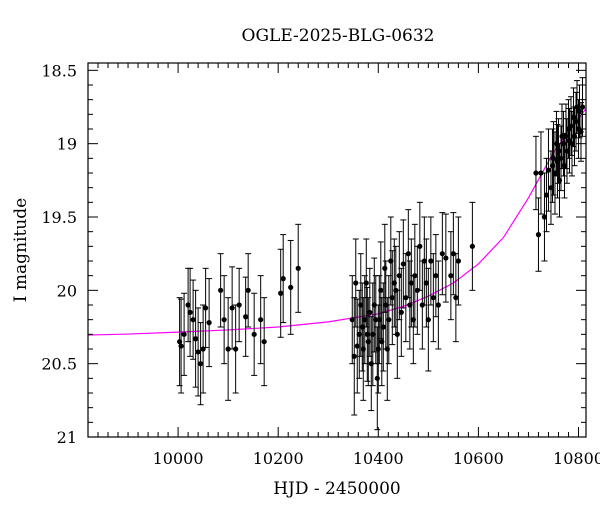 The width and height of the screenshot is (600, 512). I want to click on chart-title: OGLE-2025-BLG-0632, so click(338, 36).